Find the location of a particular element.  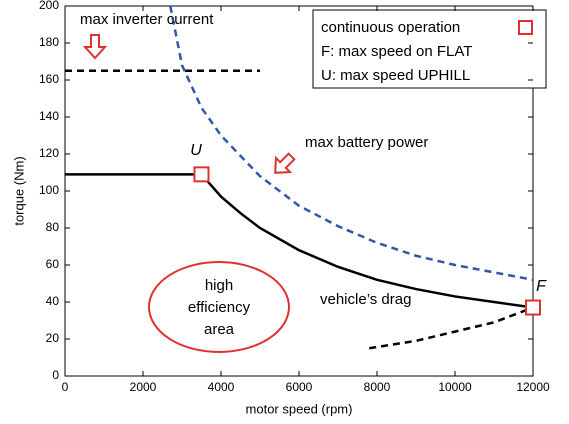

y-tick-label: 80 is located at coordinates (53, 227).